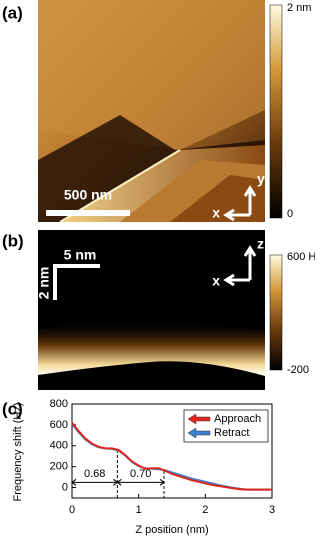 Image resolution: width=320 pixels, height=539 pixels. I want to click on x-tick-label: 1, so click(139, 510).